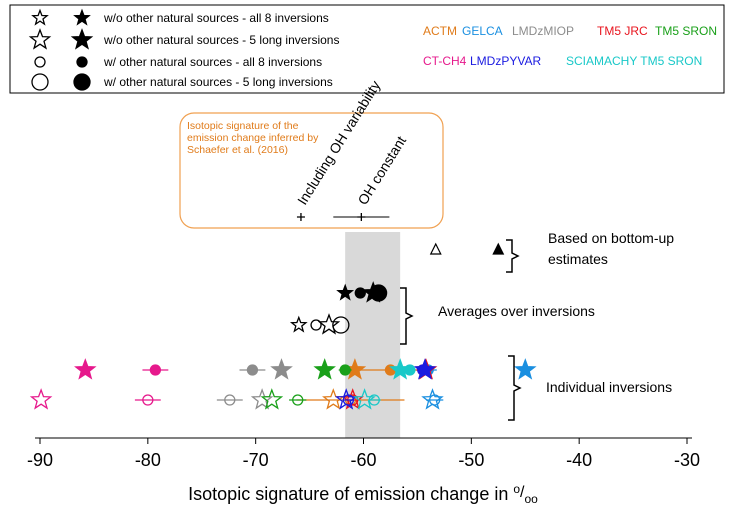 The width and height of the screenshot is (734, 516). I want to click on reference-text: Isotopic signature of the, so click(243, 126).